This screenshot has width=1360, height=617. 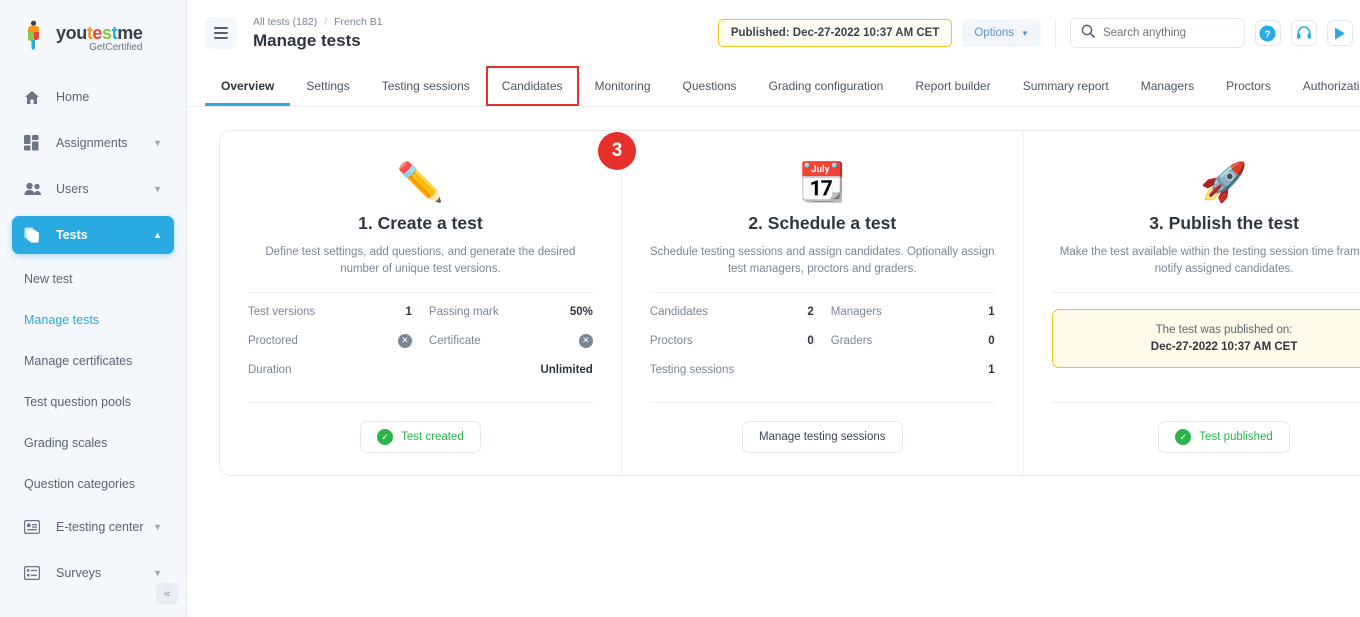 What do you see at coordinates (822, 183) in the screenshot?
I see `calendar-emoji: 📆` at bounding box center [822, 183].